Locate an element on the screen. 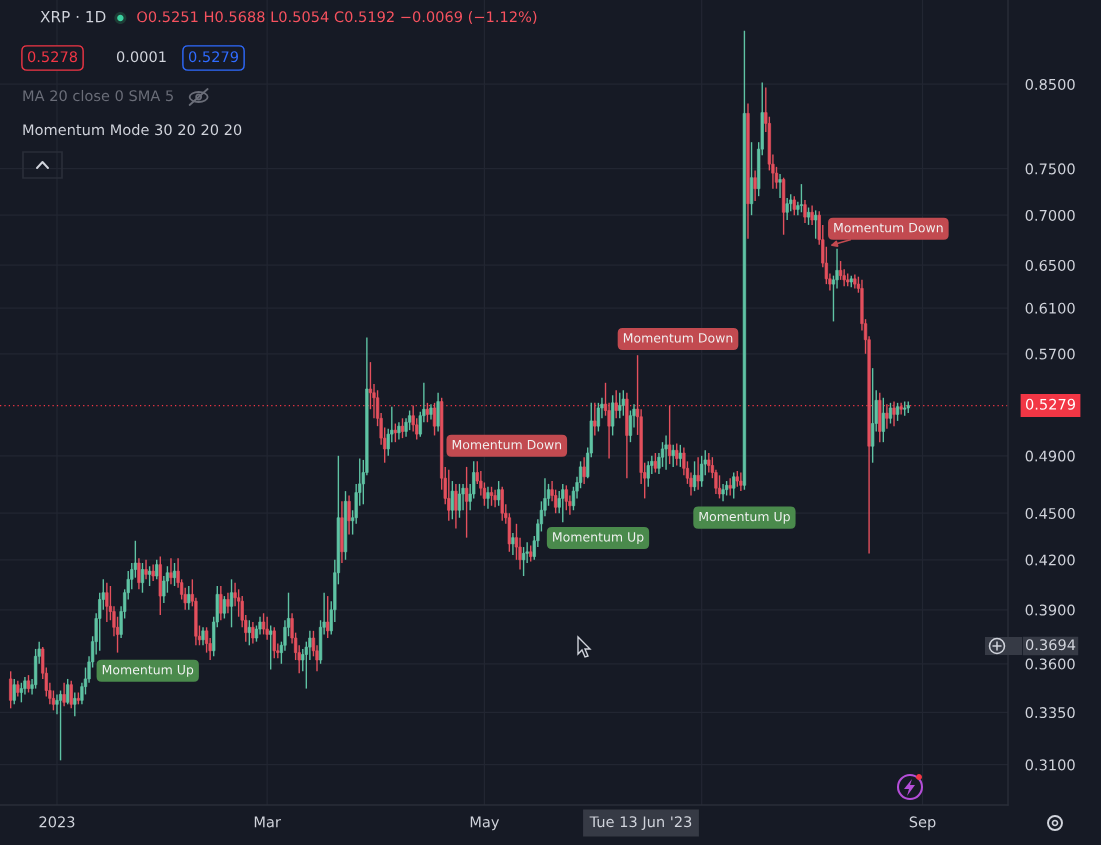  y-tick-label: 0.6500 is located at coordinates (1050, 265).